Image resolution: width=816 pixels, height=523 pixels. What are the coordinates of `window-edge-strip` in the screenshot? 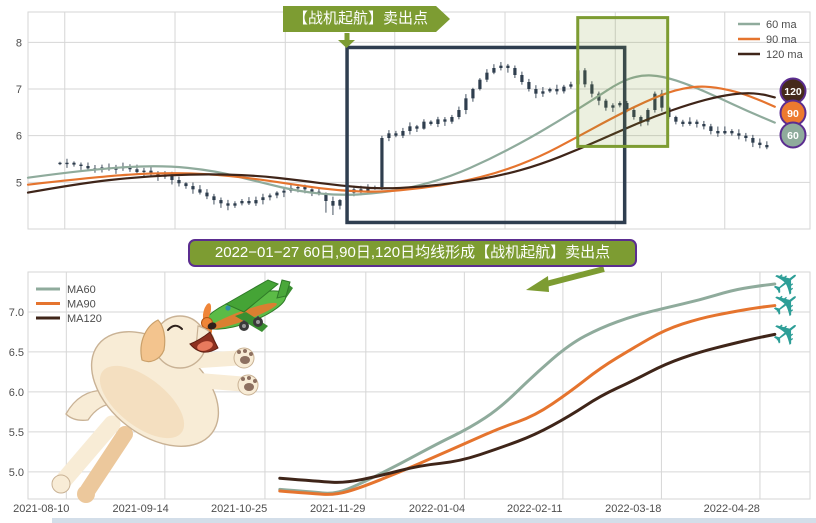 It's located at (434, 520).